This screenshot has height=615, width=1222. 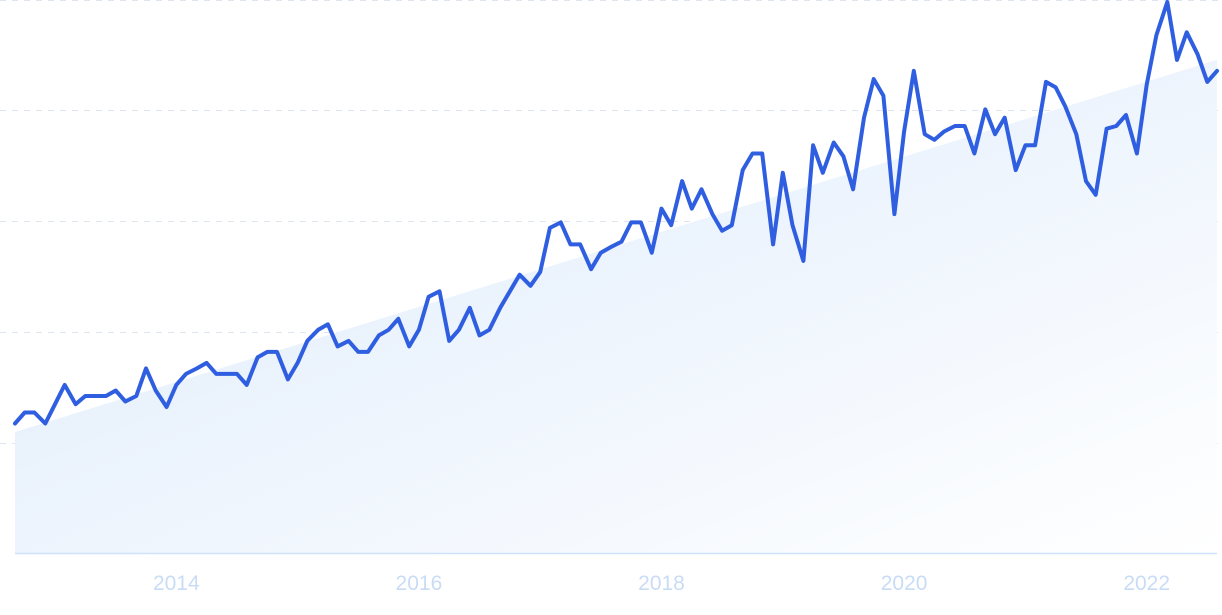 I want to click on x-tick-label: 2018, so click(x=661, y=583).